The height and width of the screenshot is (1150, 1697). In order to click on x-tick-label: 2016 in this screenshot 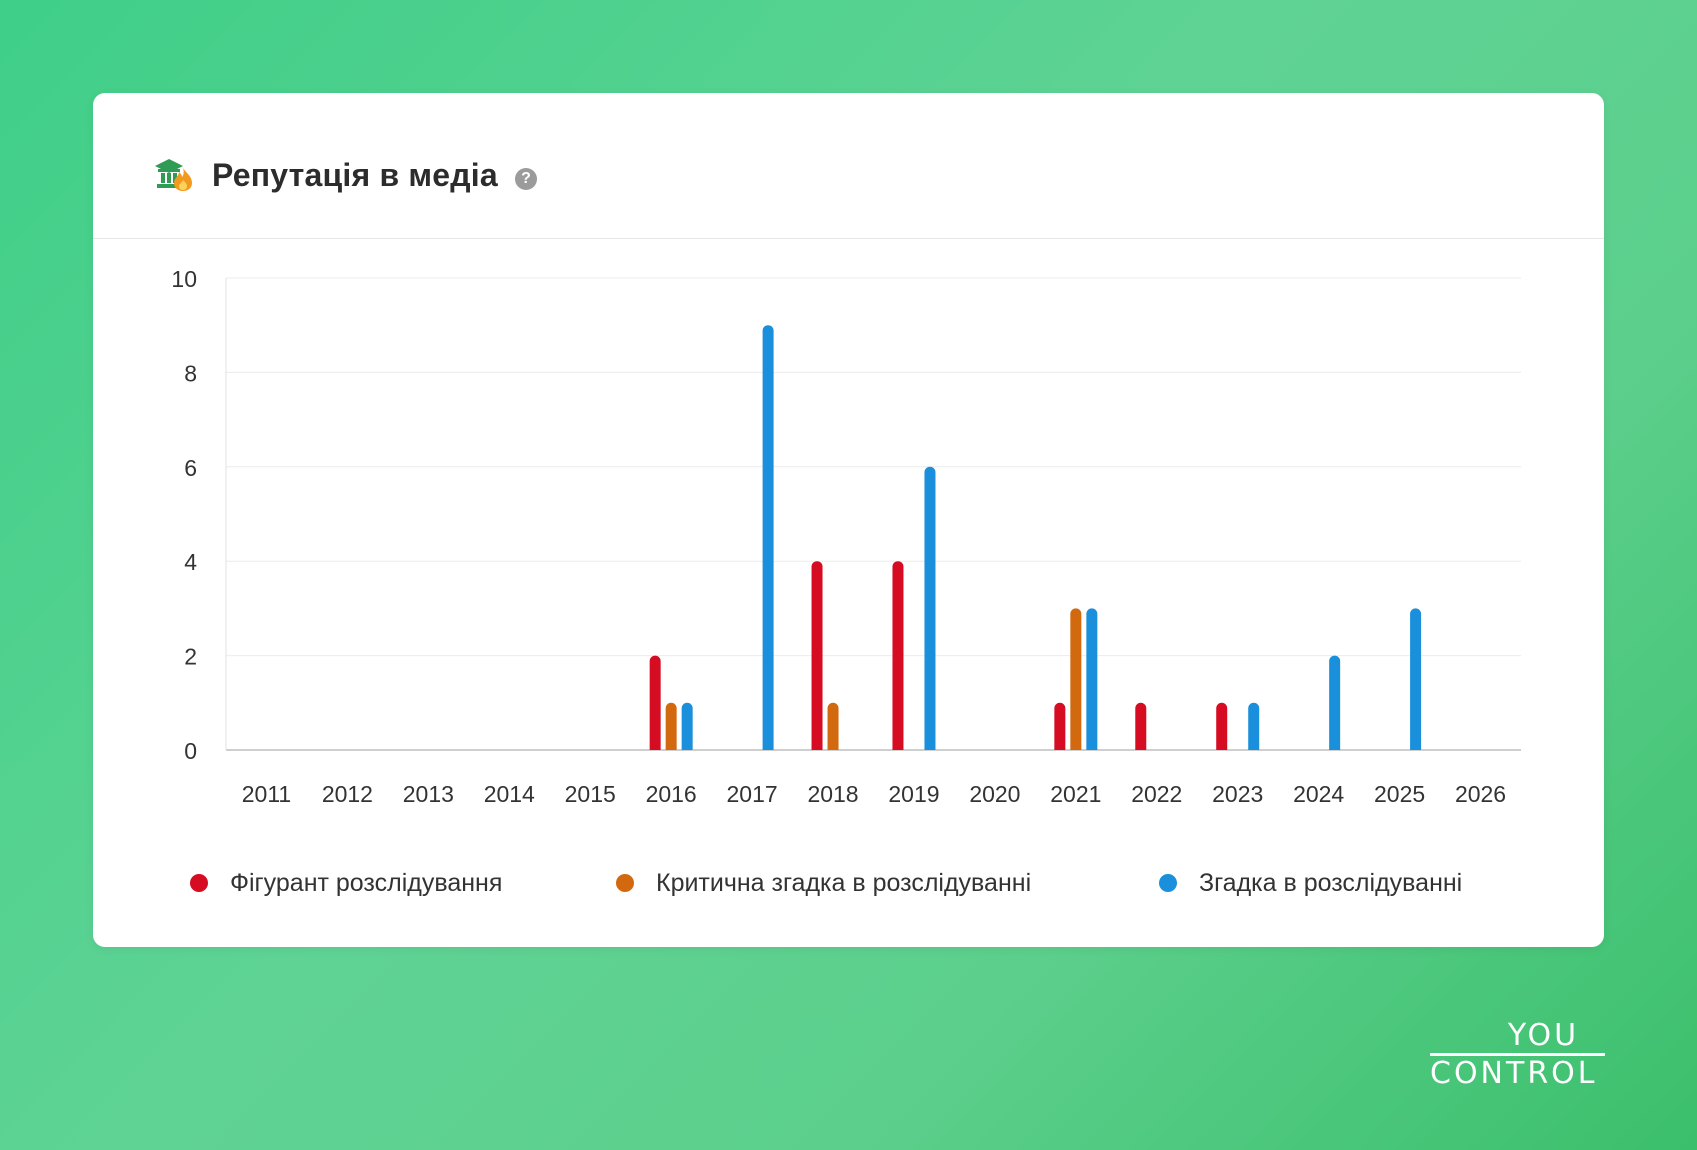, I will do `click(671, 794)`.